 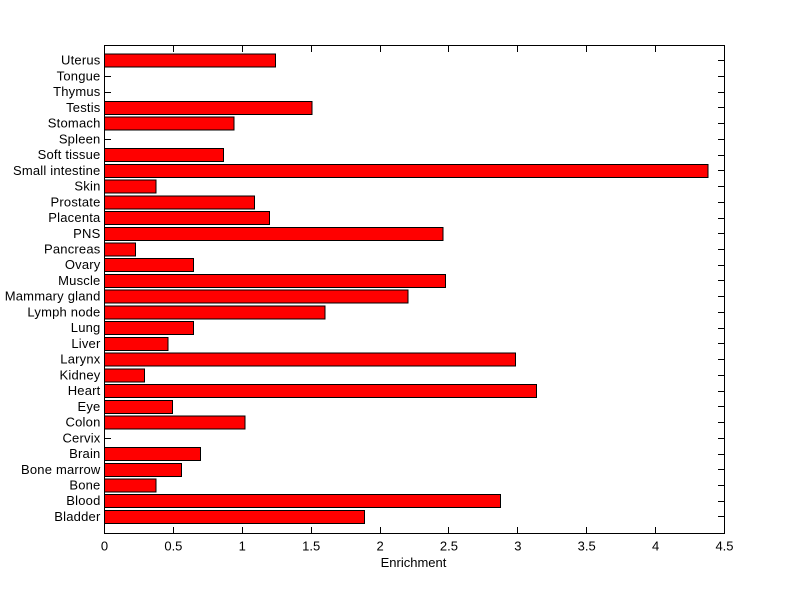 I want to click on svg-text: 1.5, so click(x=311, y=546).